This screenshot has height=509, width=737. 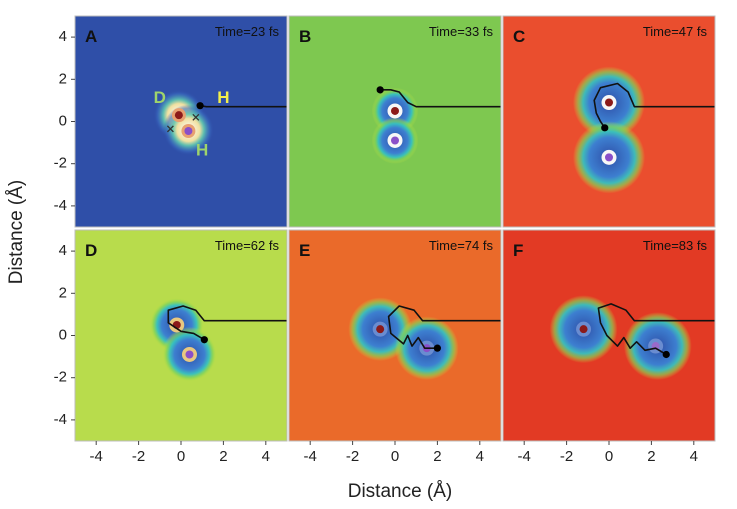 What do you see at coordinates (518, 250) in the screenshot?
I see `panel-label: F` at bounding box center [518, 250].